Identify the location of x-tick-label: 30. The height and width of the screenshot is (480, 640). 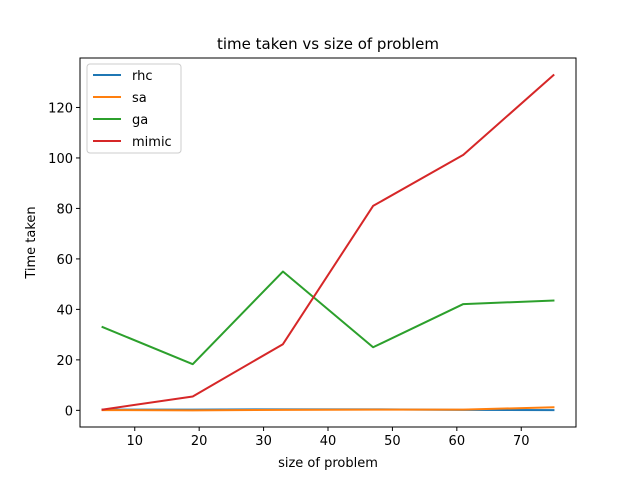
(263, 441).